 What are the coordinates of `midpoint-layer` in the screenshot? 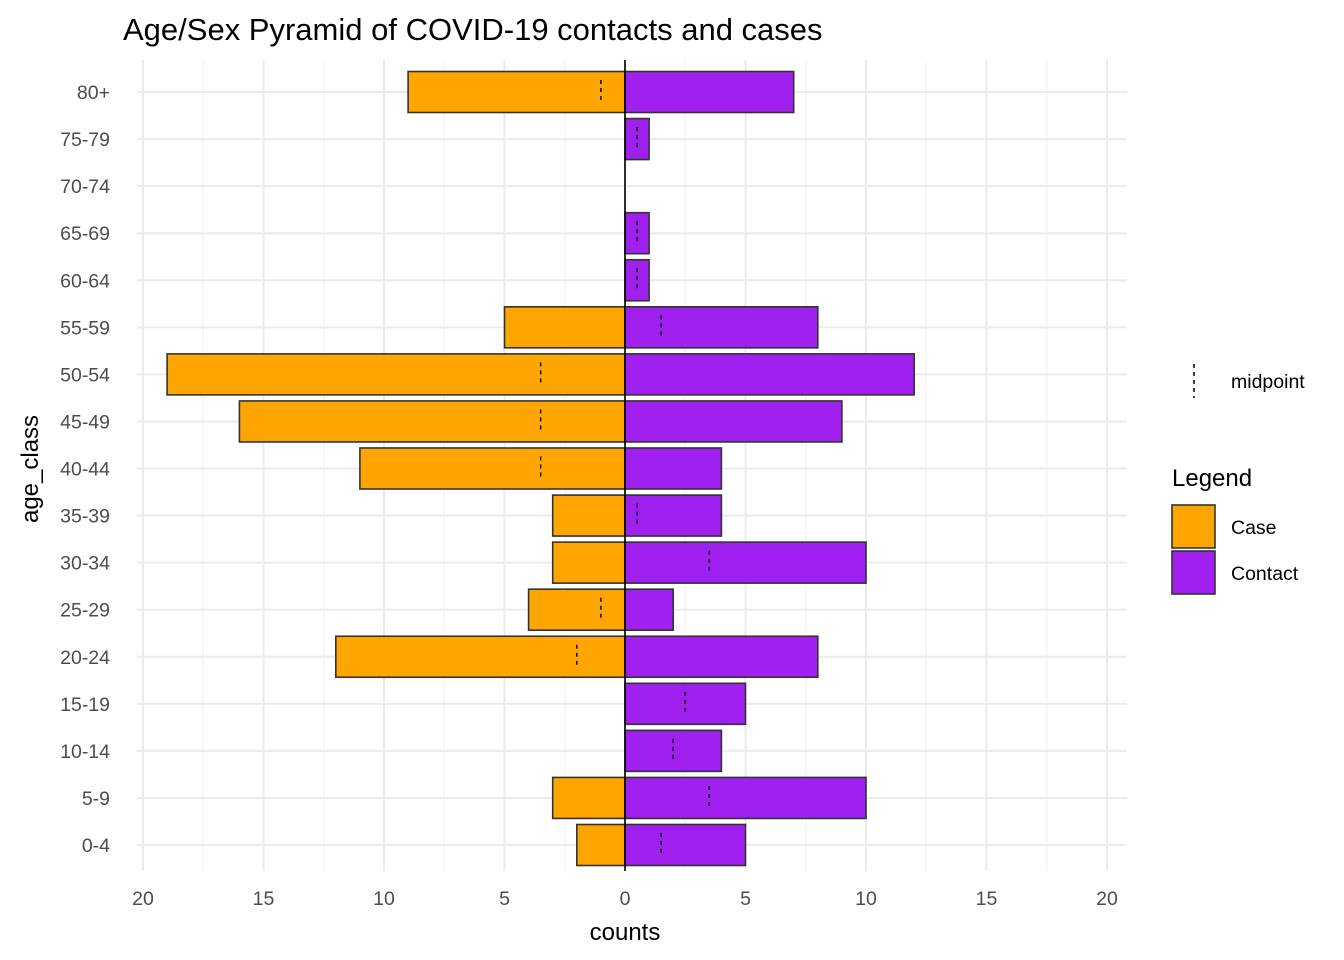 It's located at (625, 468).